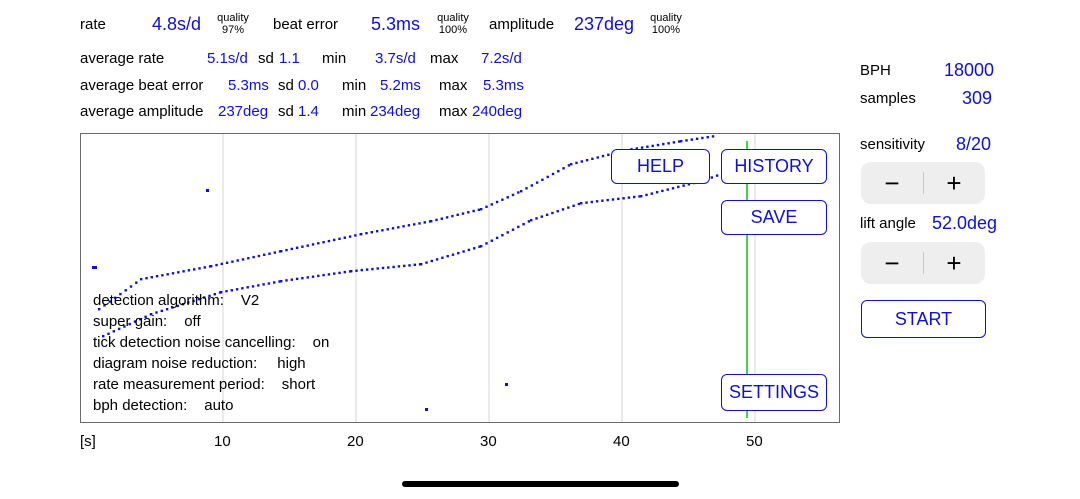  Describe the element at coordinates (444, 58) in the screenshot. I see `avg-rate-max-label: max` at that location.